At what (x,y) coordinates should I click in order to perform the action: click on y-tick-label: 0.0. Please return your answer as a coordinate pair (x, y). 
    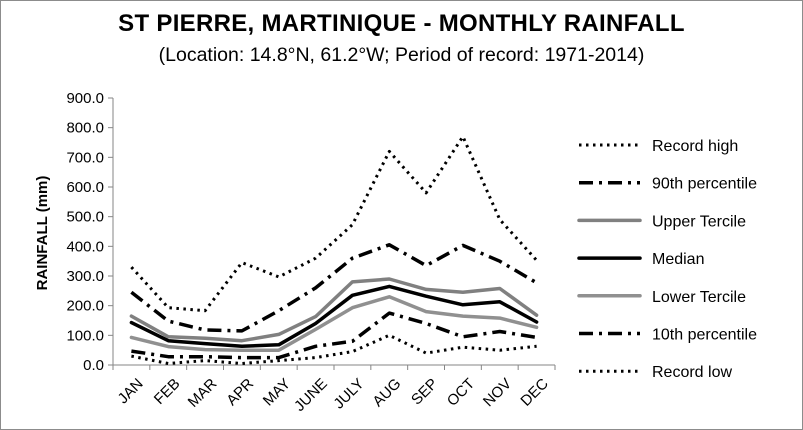
    Looking at the image, I should click on (93, 365).